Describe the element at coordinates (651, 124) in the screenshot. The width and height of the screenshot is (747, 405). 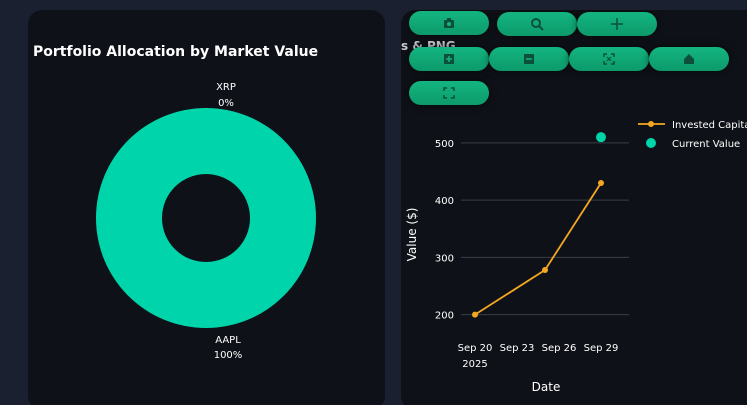
I see `legend-marker-invested-capital` at that location.